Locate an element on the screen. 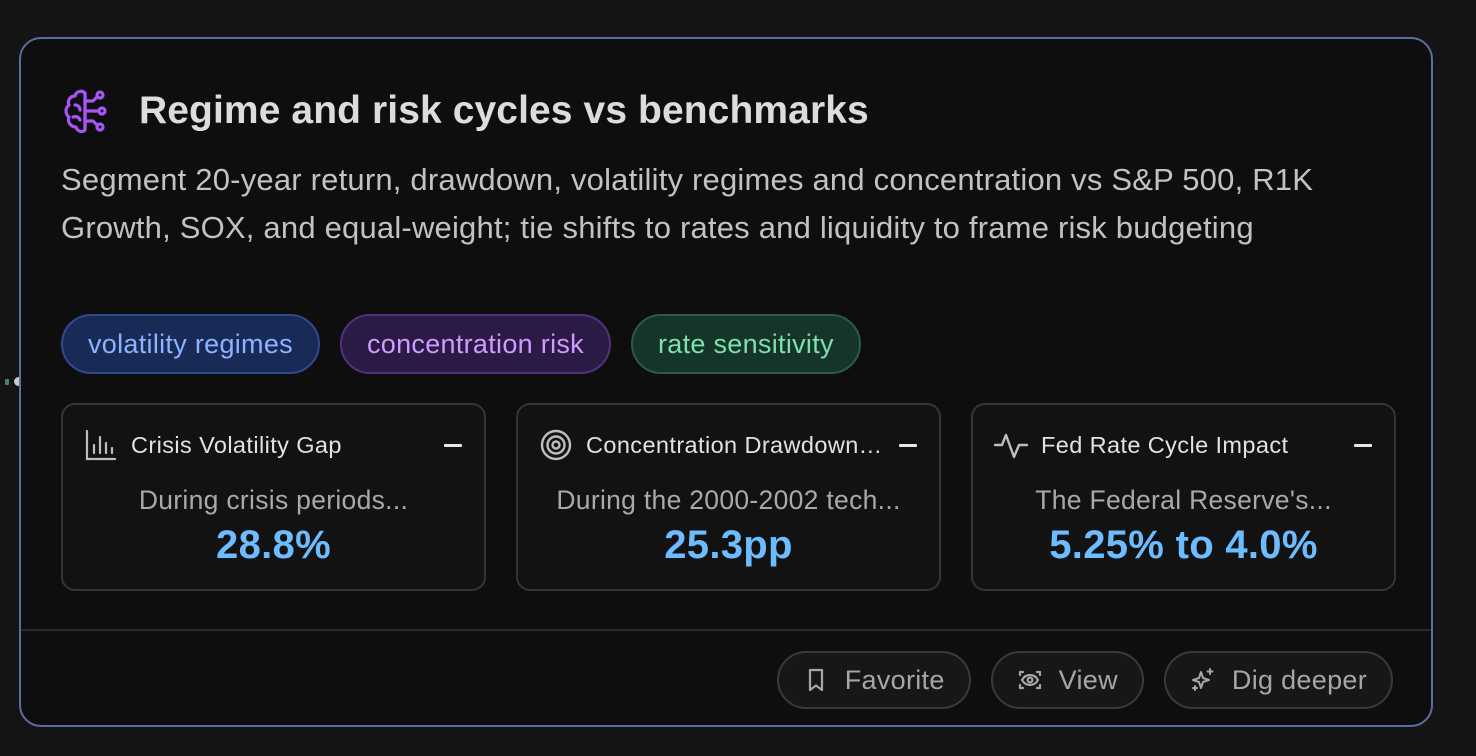  connector-dot is located at coordinates (18, 381).